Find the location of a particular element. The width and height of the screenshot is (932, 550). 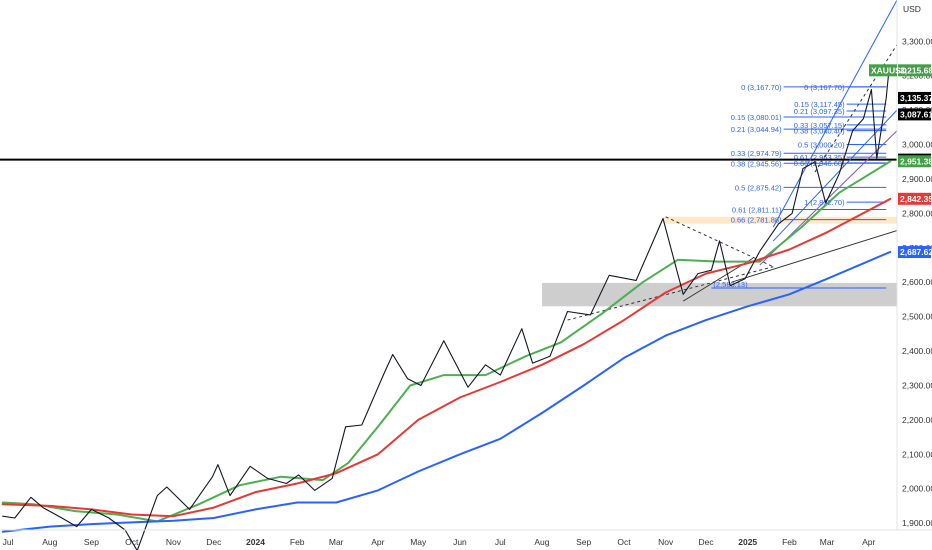

symbol-badge is located at coordinates (883, 70).